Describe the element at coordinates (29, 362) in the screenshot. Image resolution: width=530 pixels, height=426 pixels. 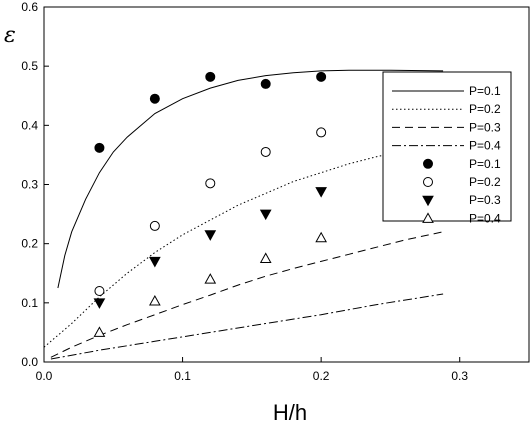
I see `y-tick-label: 0.0` at that location.